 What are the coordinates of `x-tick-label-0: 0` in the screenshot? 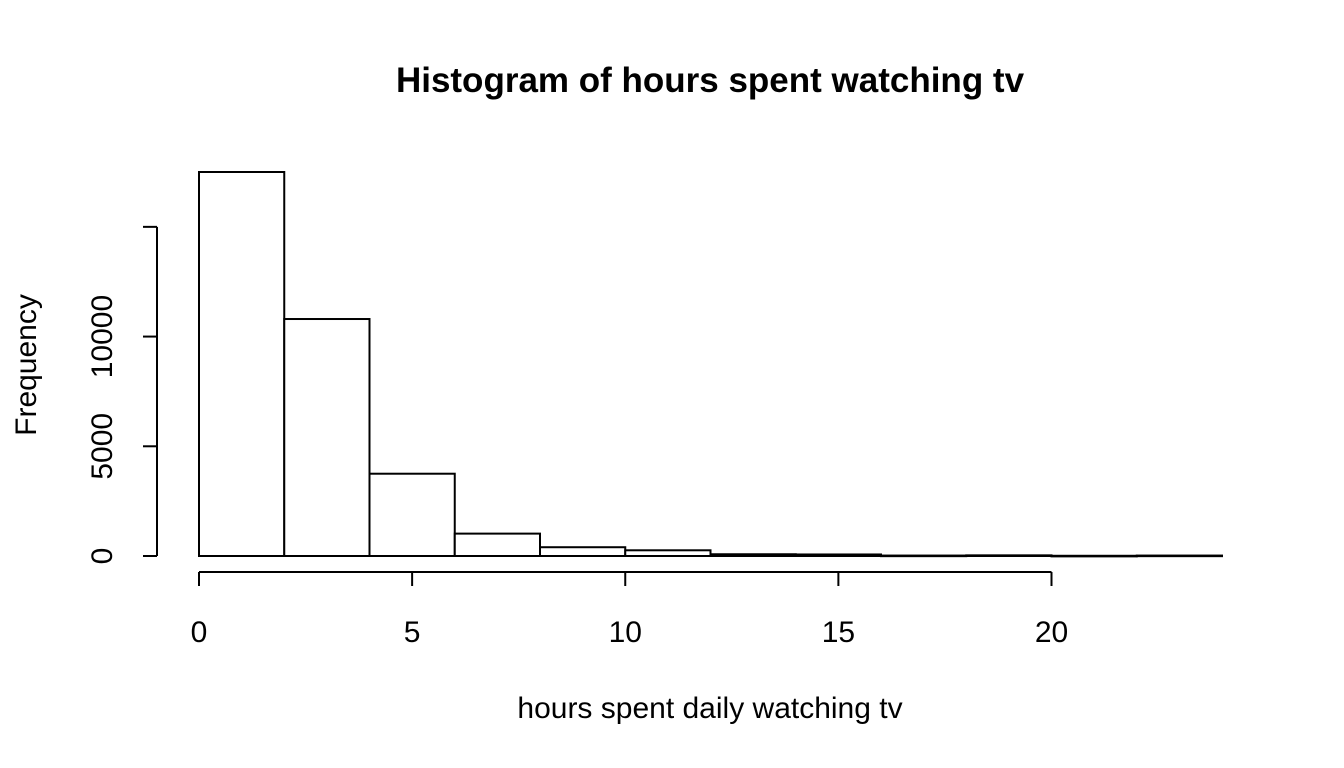 It's located at (199, 632).